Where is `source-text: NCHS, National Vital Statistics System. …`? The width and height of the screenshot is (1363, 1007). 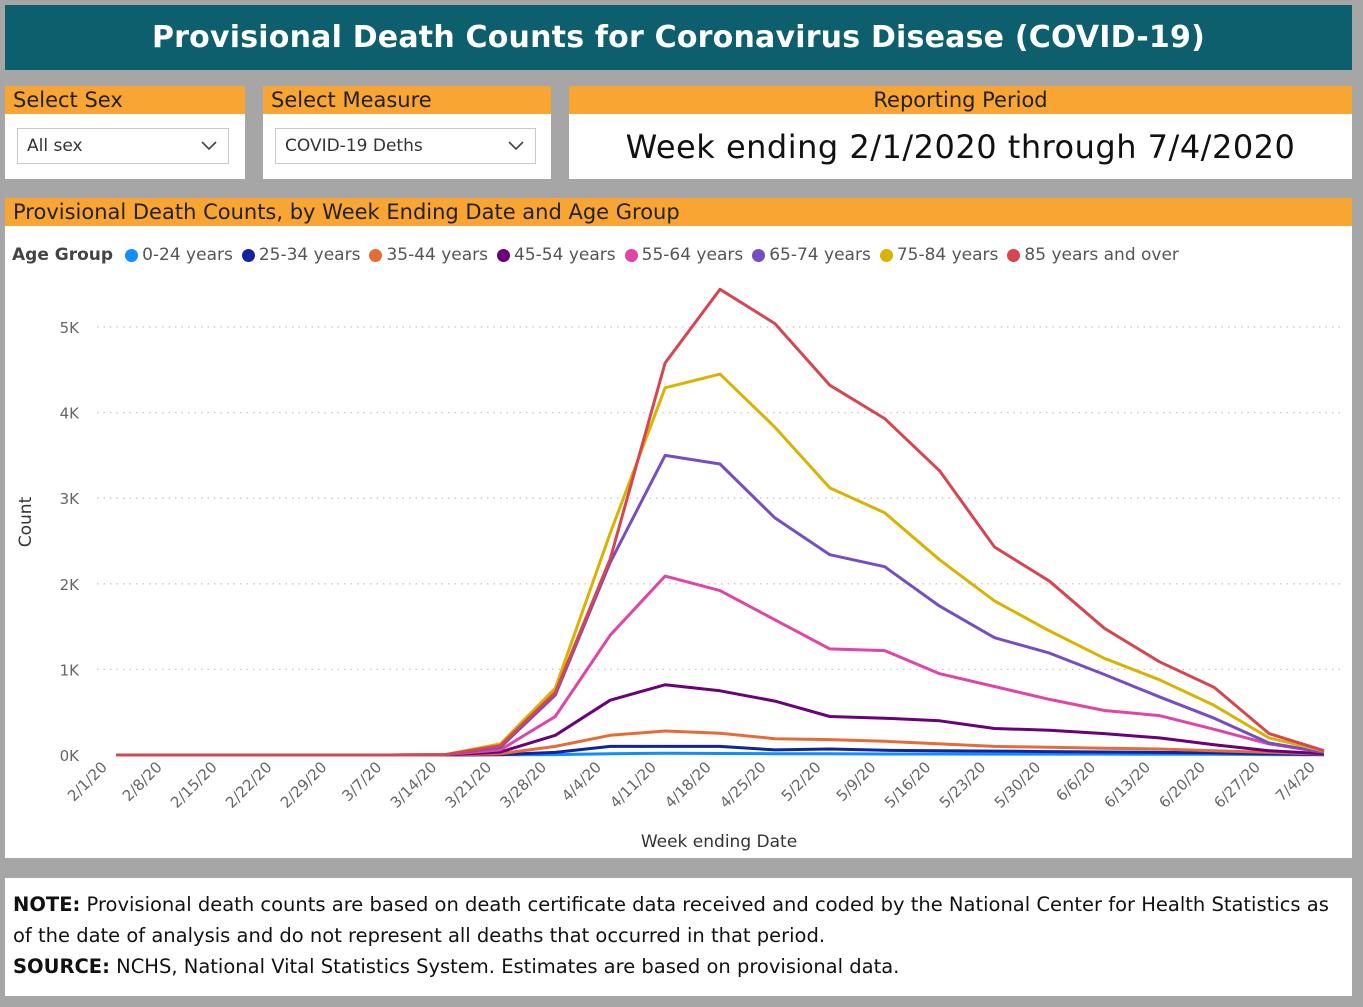
source-text: NCHS, National Vital Statistics System. … is located at coordinates (504, 966).